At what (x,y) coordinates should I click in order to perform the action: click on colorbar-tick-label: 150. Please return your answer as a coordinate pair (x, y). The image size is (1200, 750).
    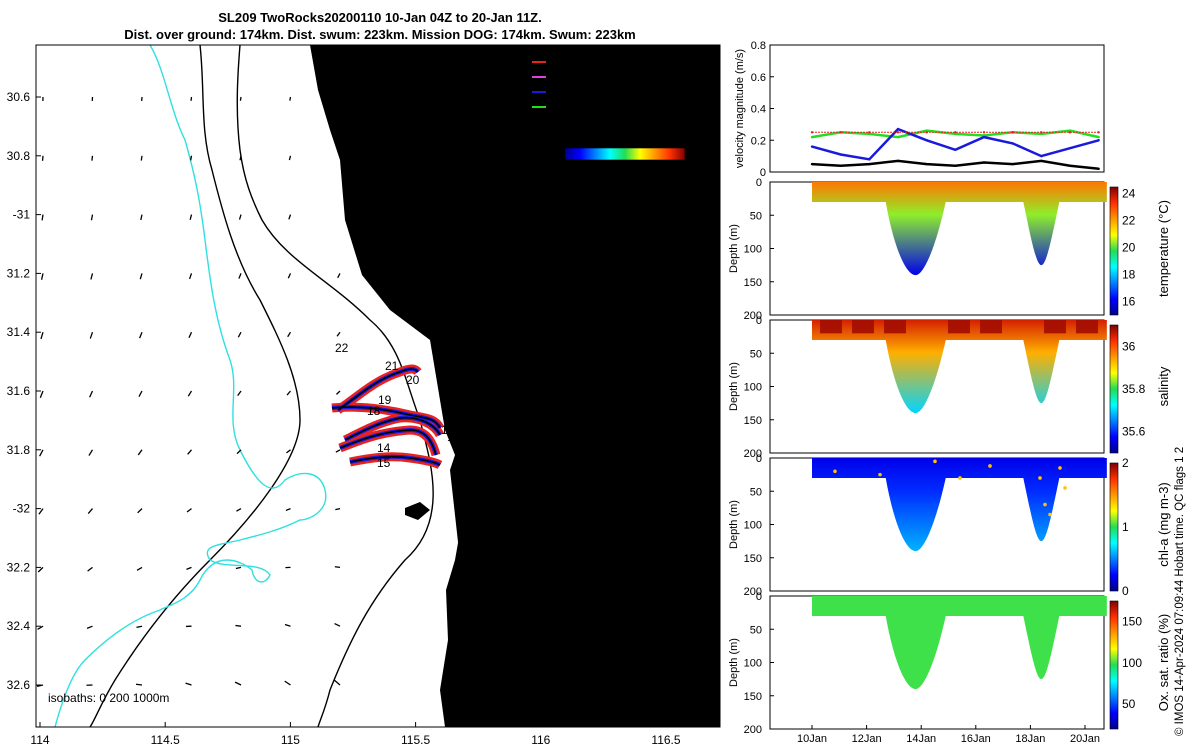
    Looking at the image, I should click on (1132, 622).